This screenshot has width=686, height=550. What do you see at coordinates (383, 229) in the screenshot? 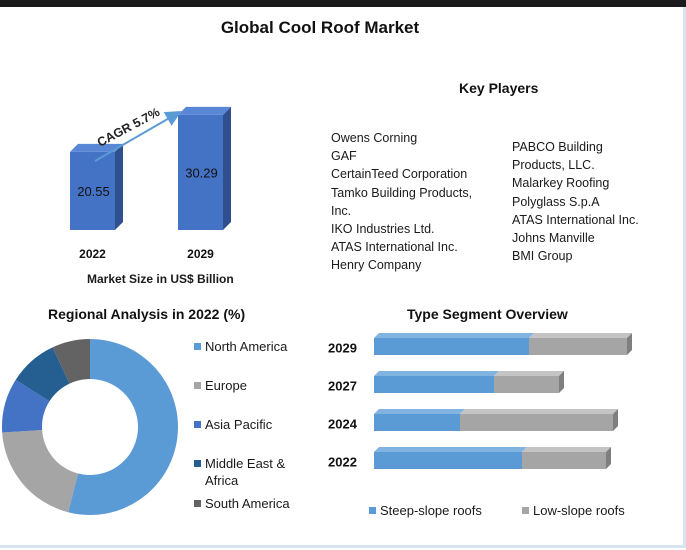
I see `key-player-name: IKO Industries Ltd.` at bounding box center [383, 229].